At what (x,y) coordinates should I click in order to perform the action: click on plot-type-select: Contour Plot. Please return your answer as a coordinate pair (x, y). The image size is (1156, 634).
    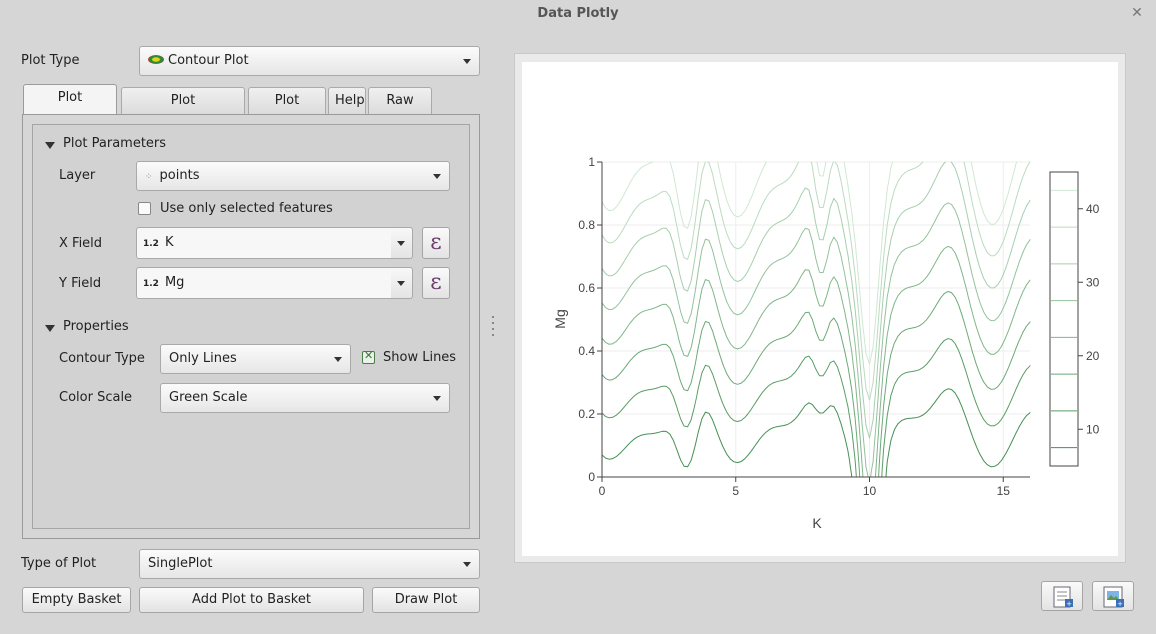
    Looking at the image, I should click on (309, 61).